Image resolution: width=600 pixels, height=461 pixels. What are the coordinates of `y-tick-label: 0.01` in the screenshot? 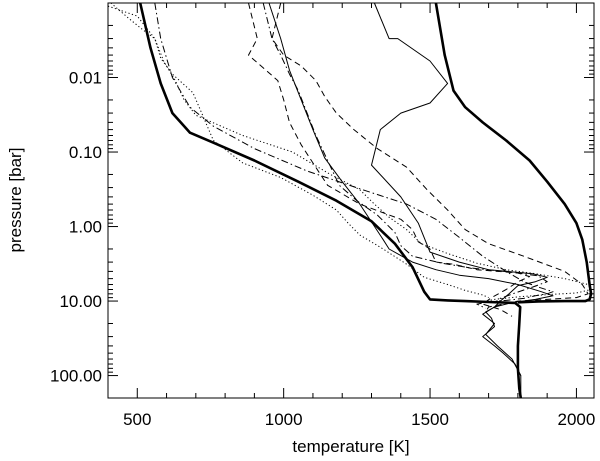 It's located at (85, 78).